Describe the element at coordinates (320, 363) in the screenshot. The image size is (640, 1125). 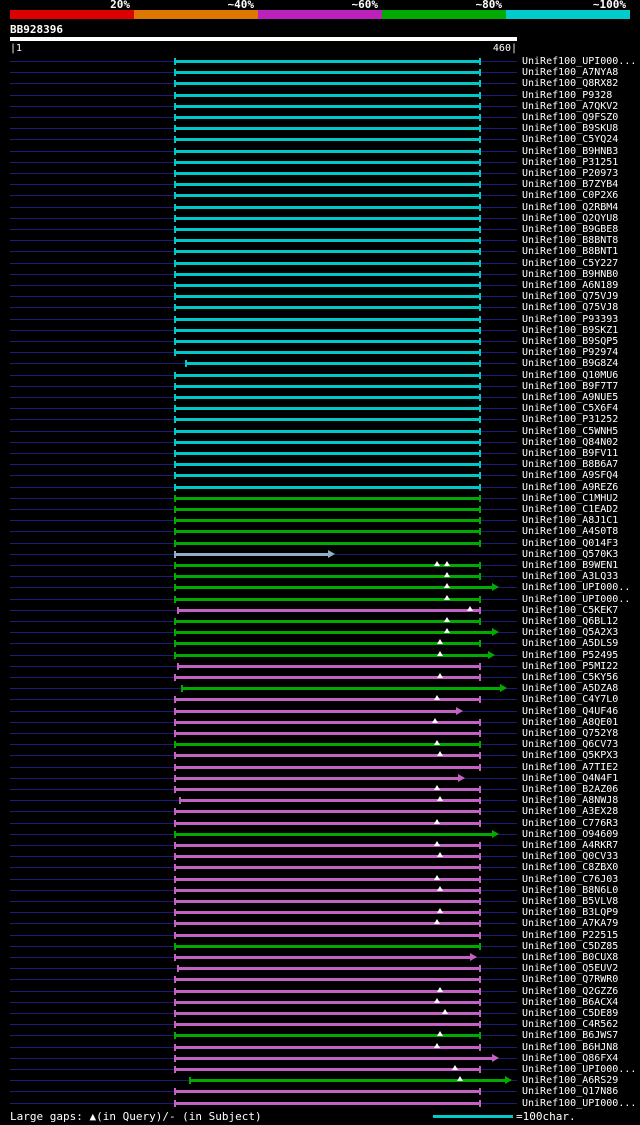
I see `hit-row: UniRef100_B9G8Z4` at that location.